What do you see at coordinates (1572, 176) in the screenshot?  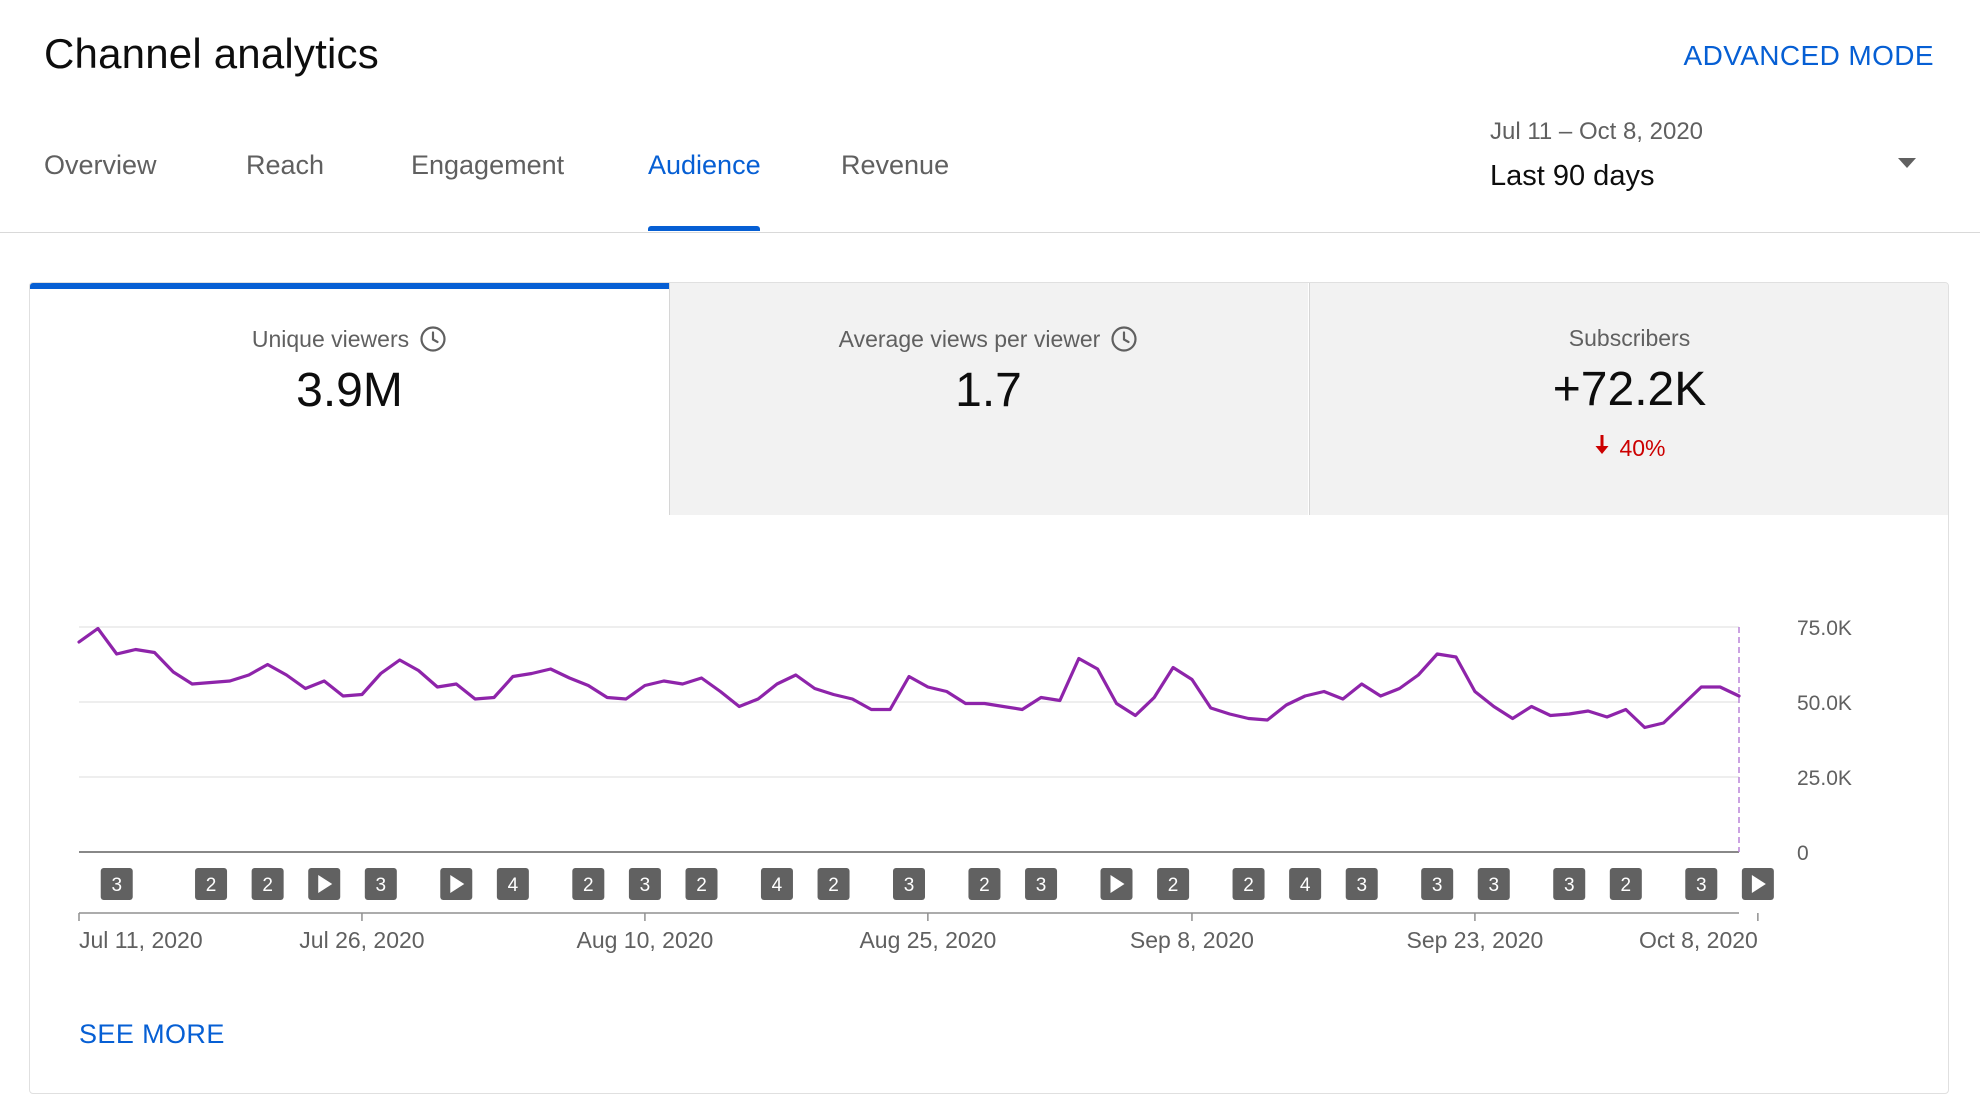 I see `date-period-text: Last 90 days` at bounding box center [1572, 176].